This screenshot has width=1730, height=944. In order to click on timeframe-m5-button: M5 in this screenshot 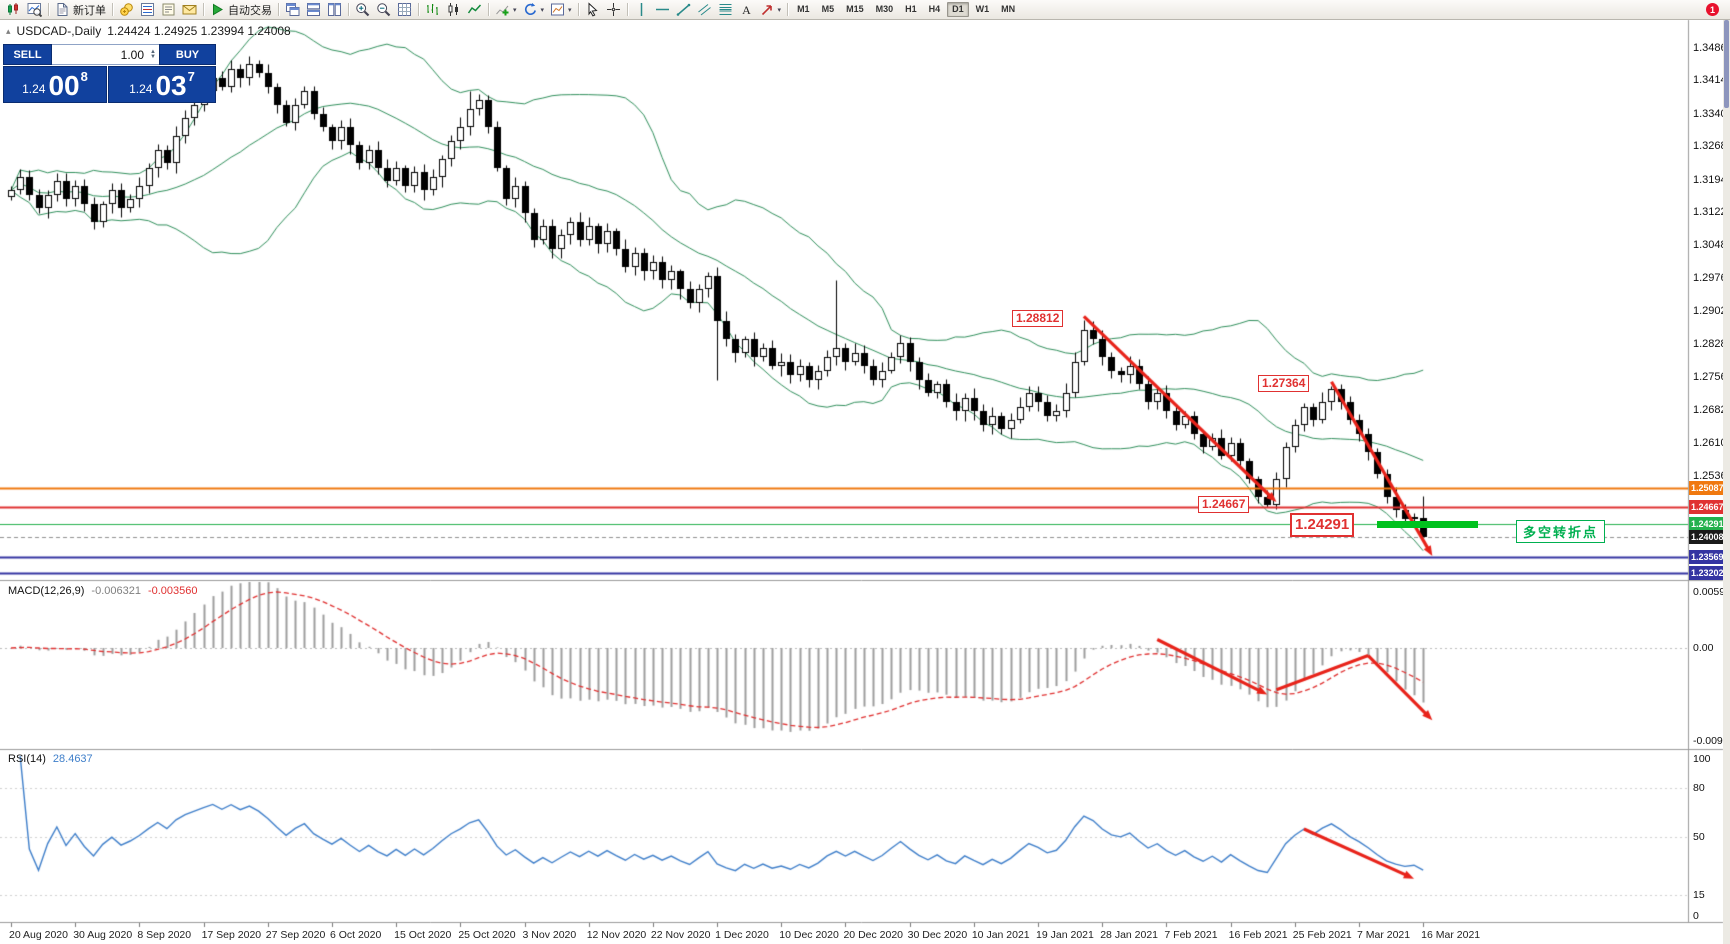, I will do `click(828, 9)`.